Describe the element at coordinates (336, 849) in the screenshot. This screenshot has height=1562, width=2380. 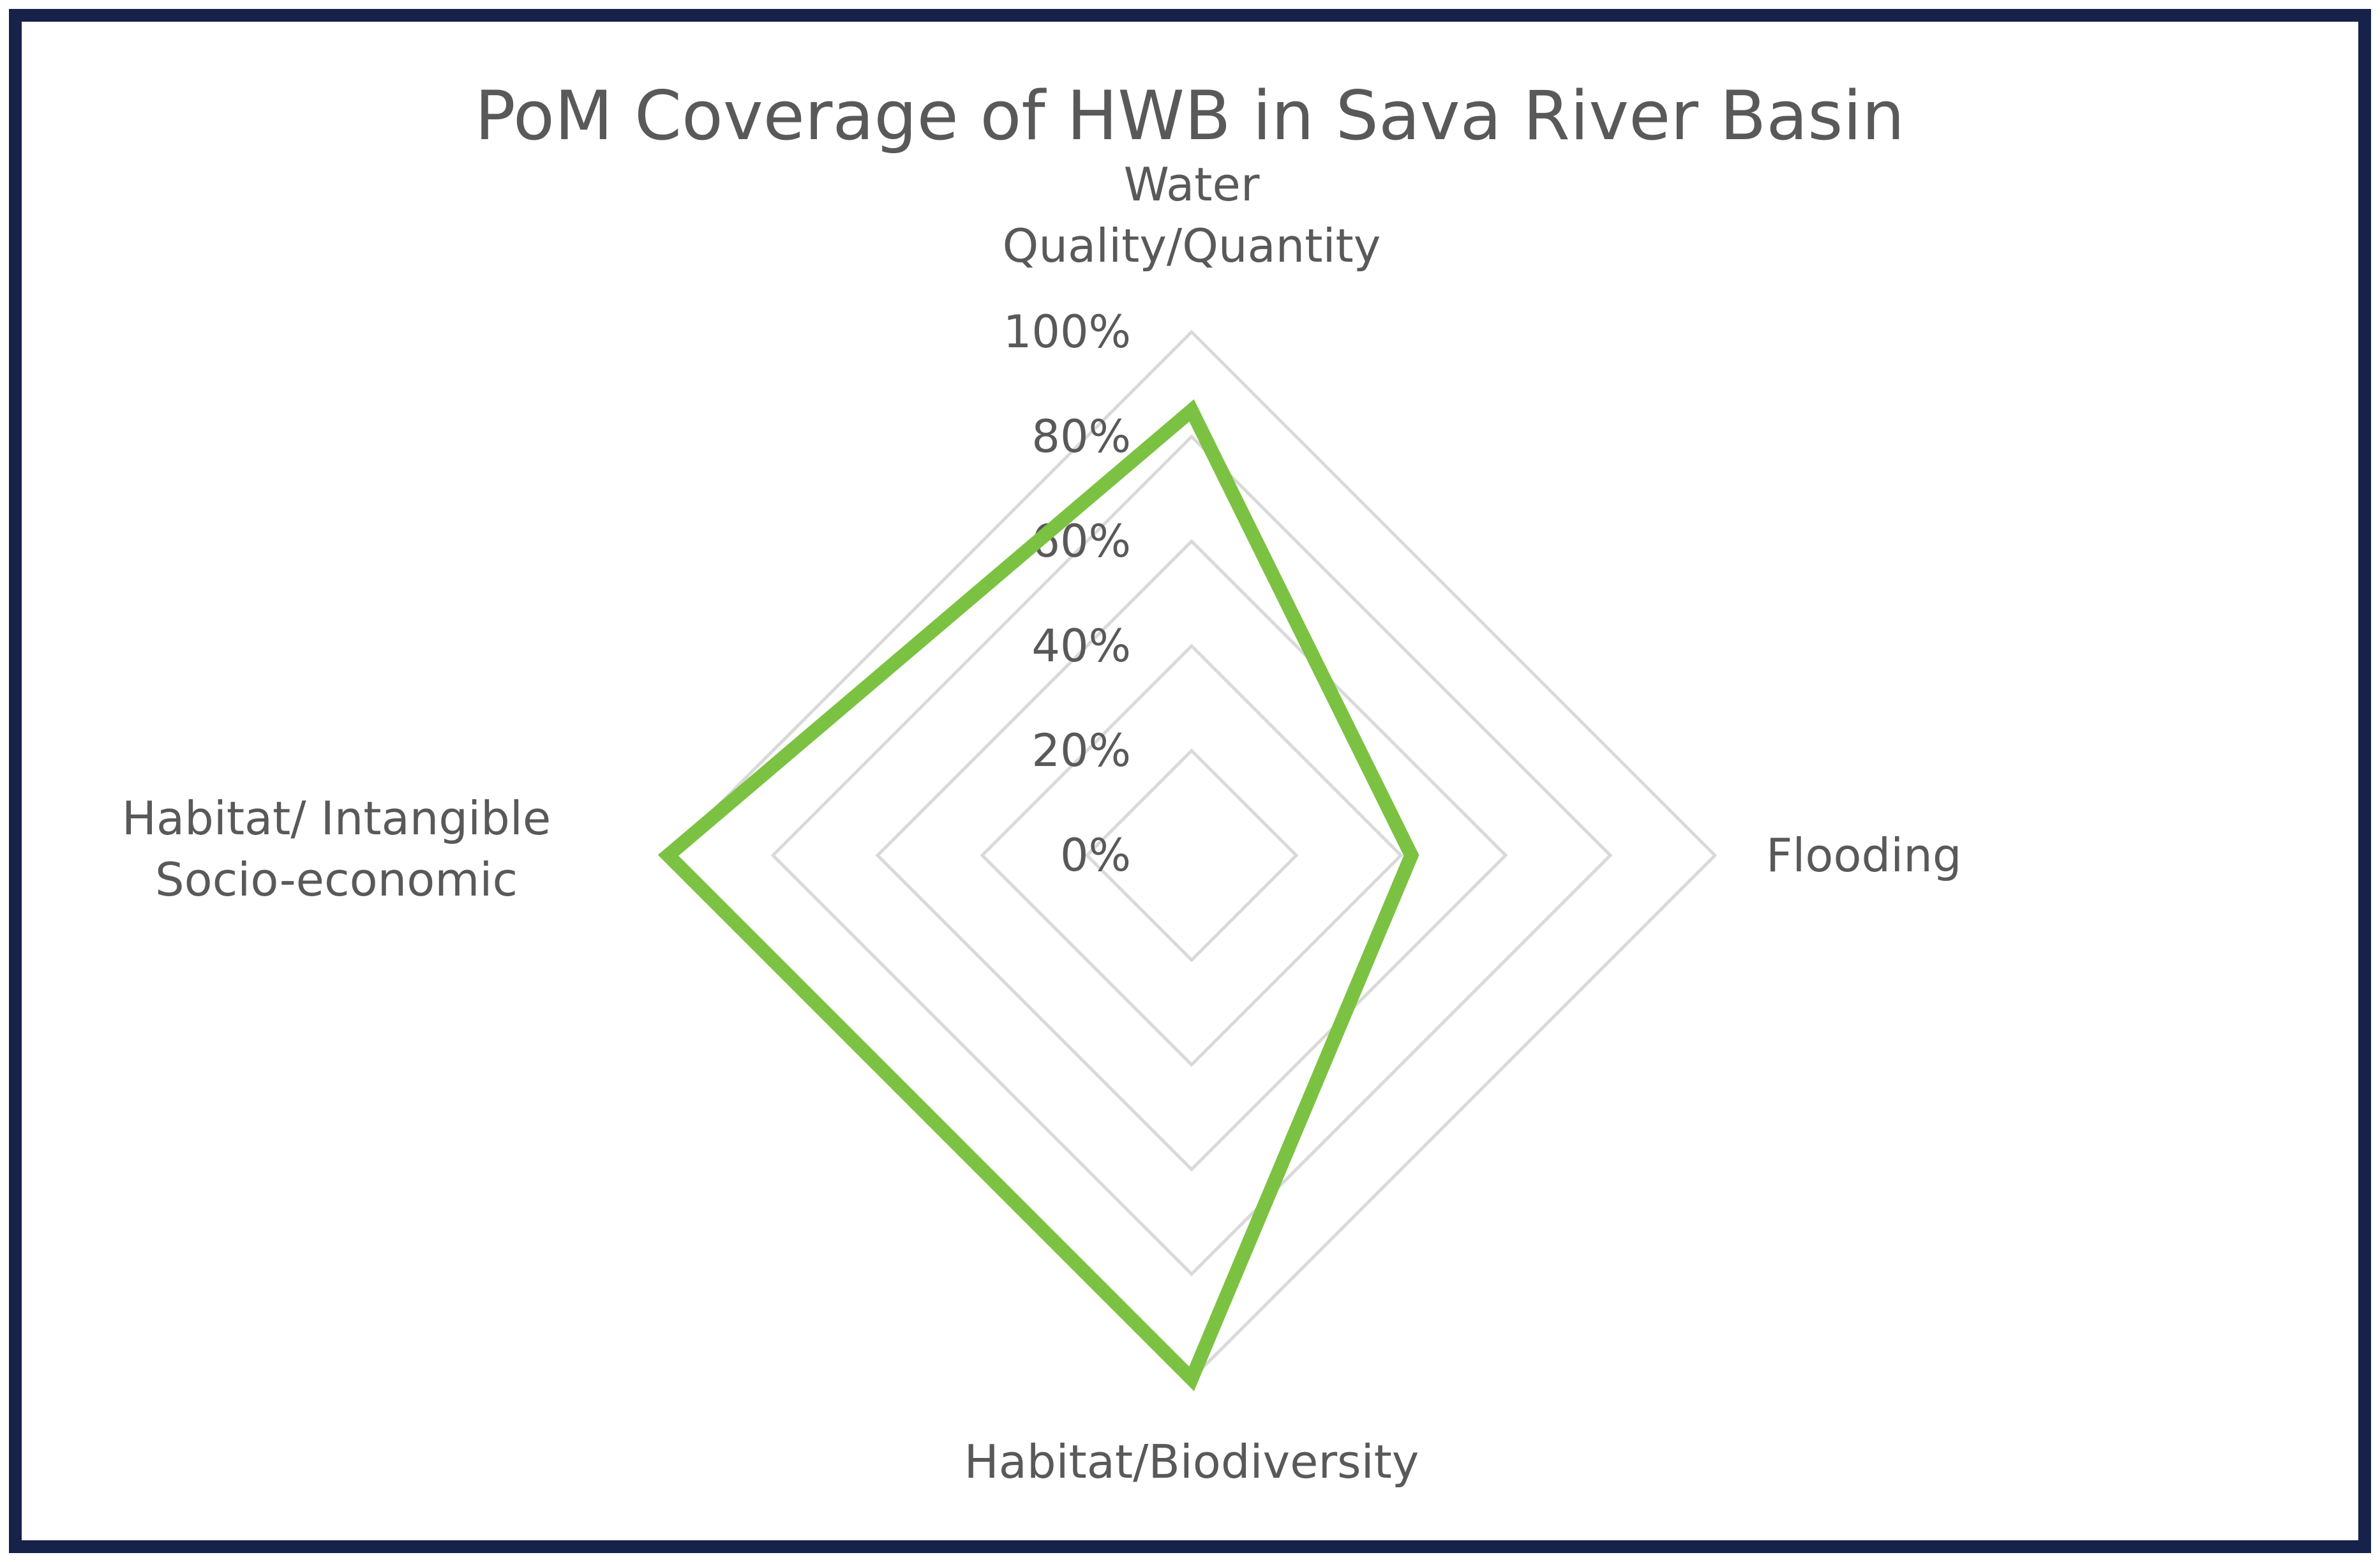
I see `category-label-3: Habitat/ Intangible Socio-economic` at that location.